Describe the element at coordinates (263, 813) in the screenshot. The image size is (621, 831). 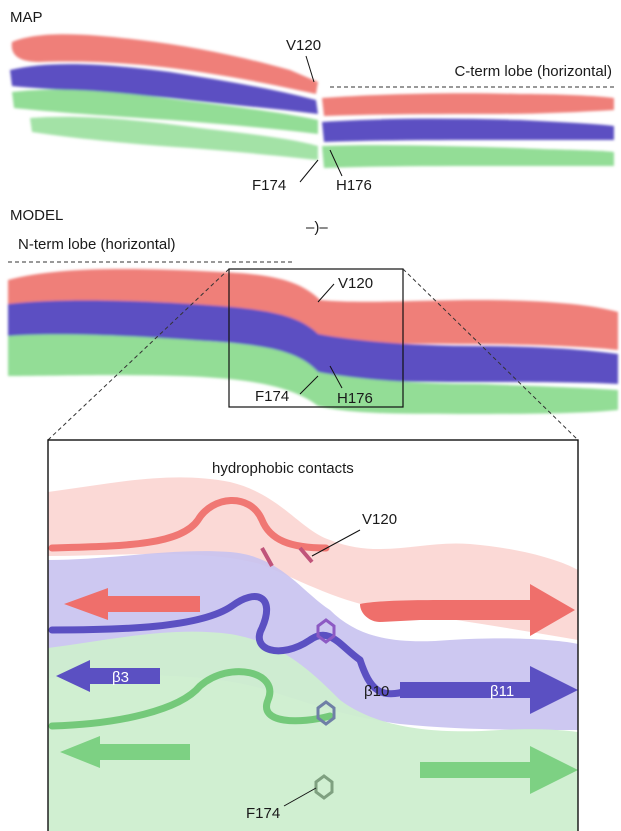
I see `zoom-f174-label: F174` at that location.